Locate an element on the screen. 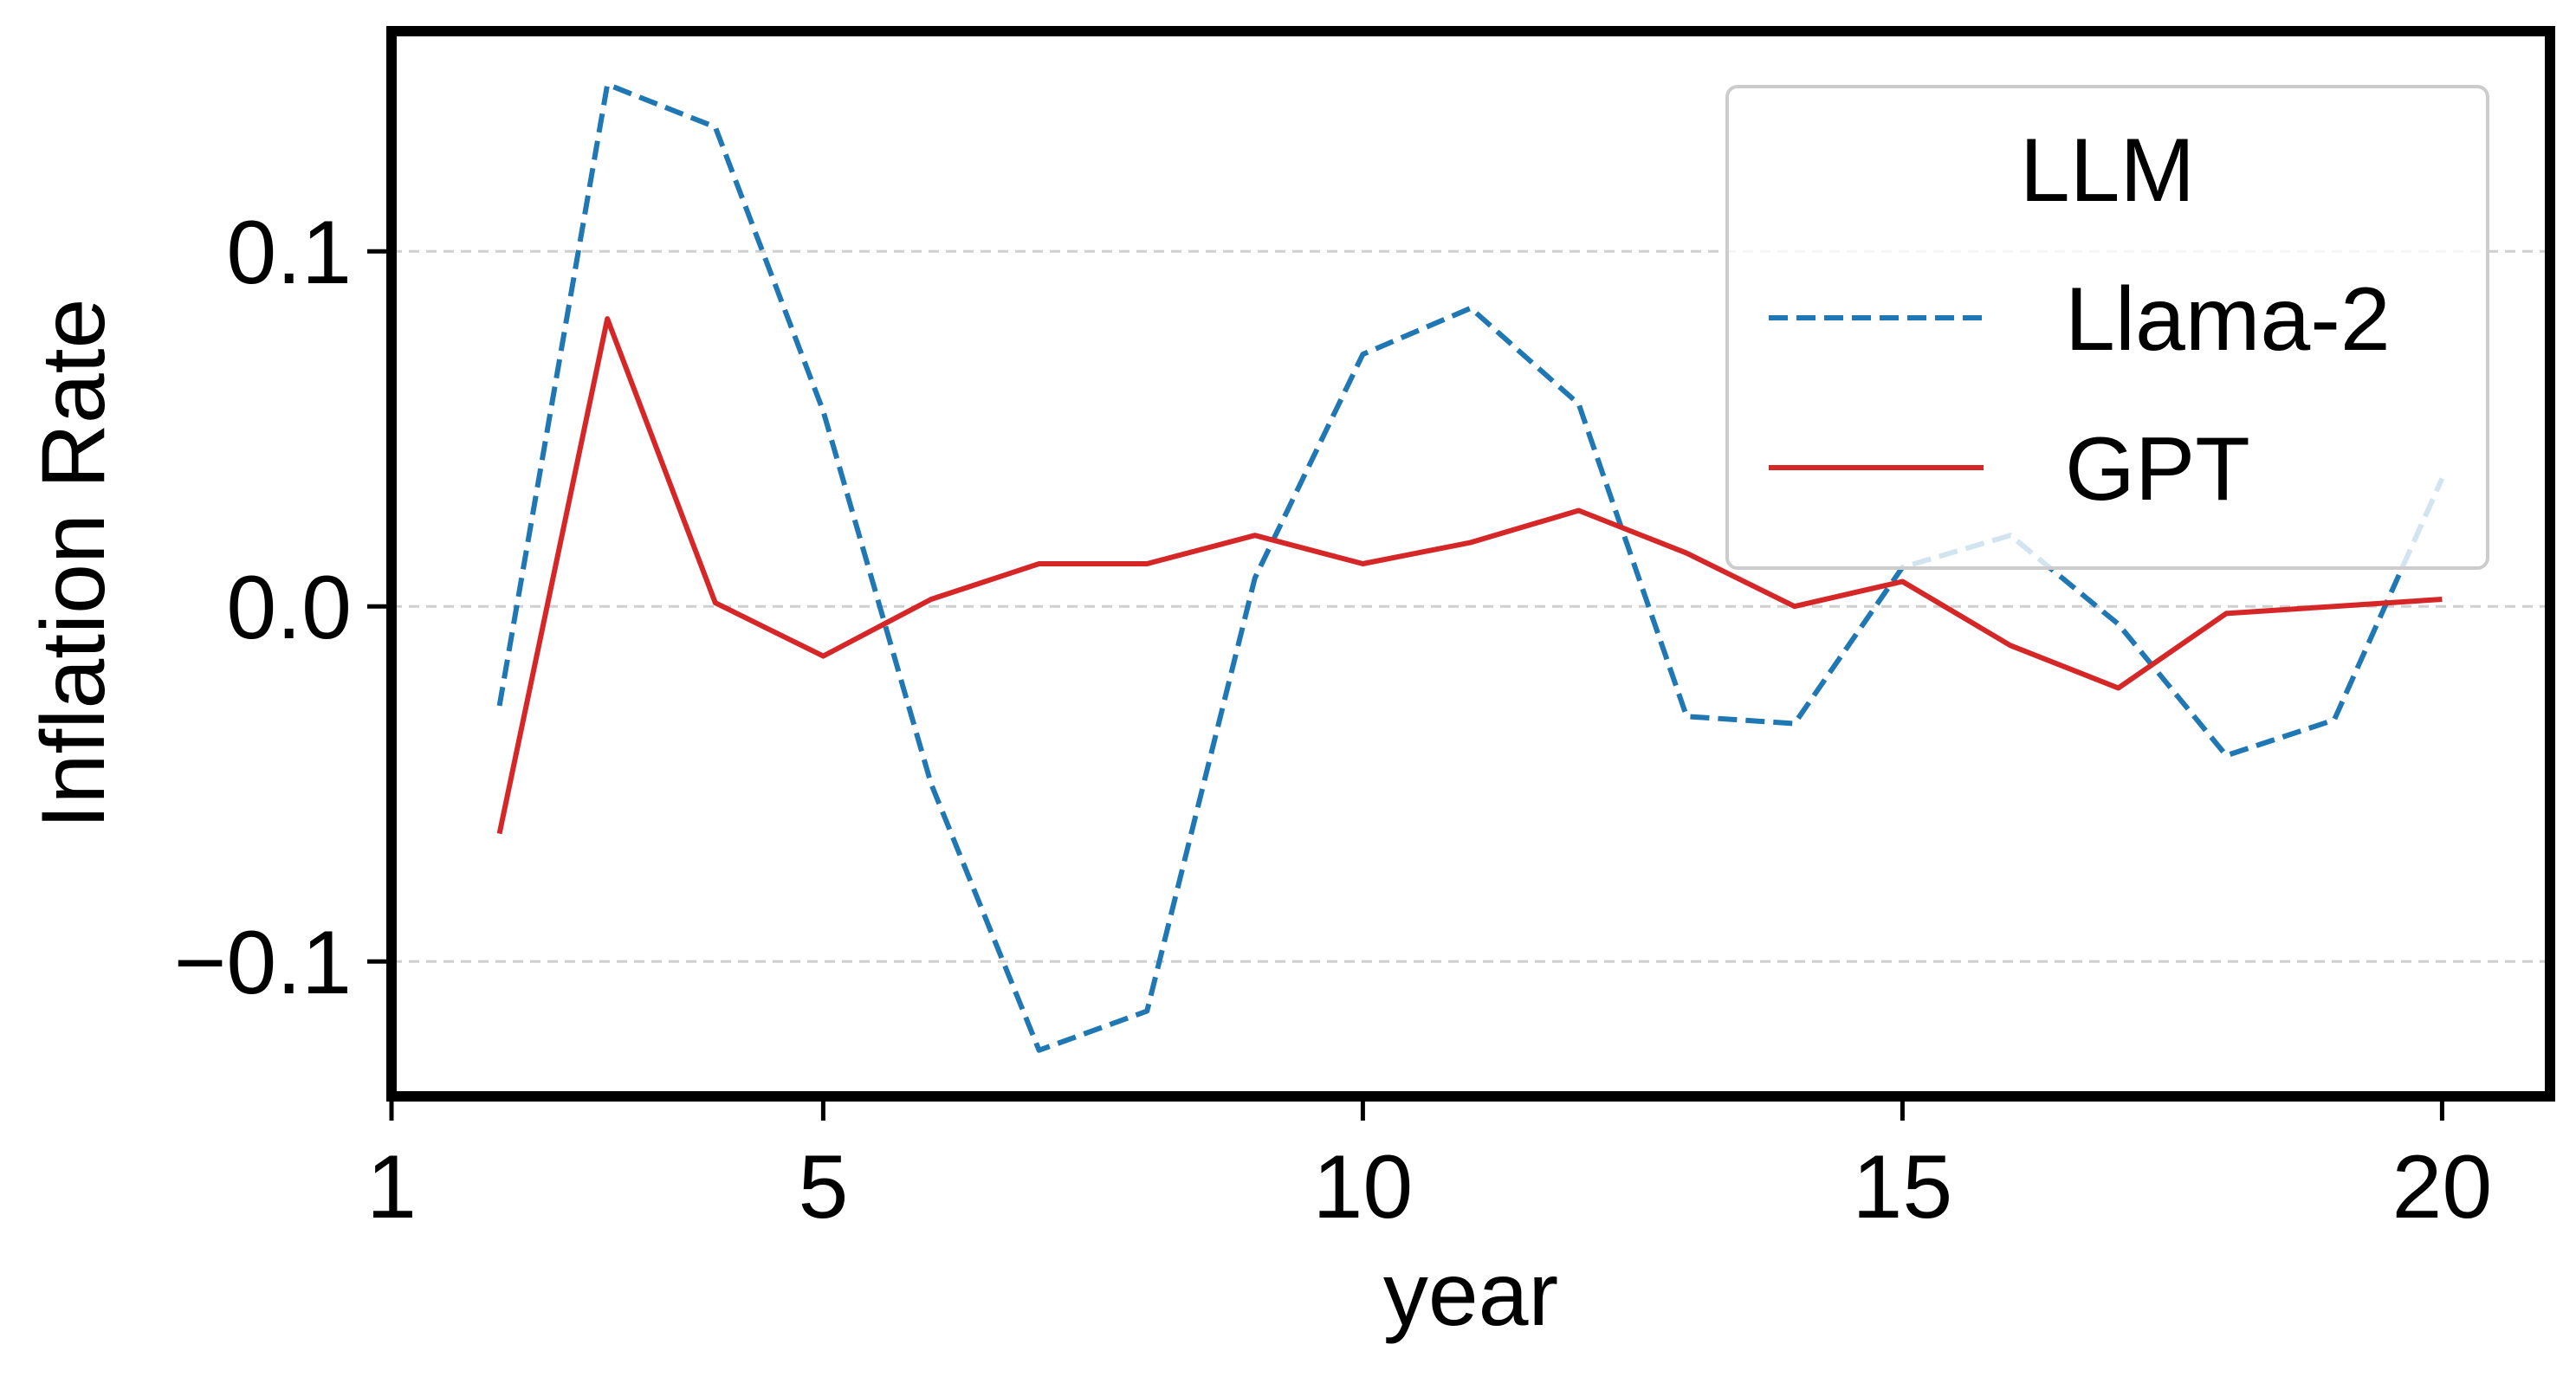 The width and height of the screenshot is (2576, 1383). x-tick-label-2: 10 is located at coordinates (1363, 1187).